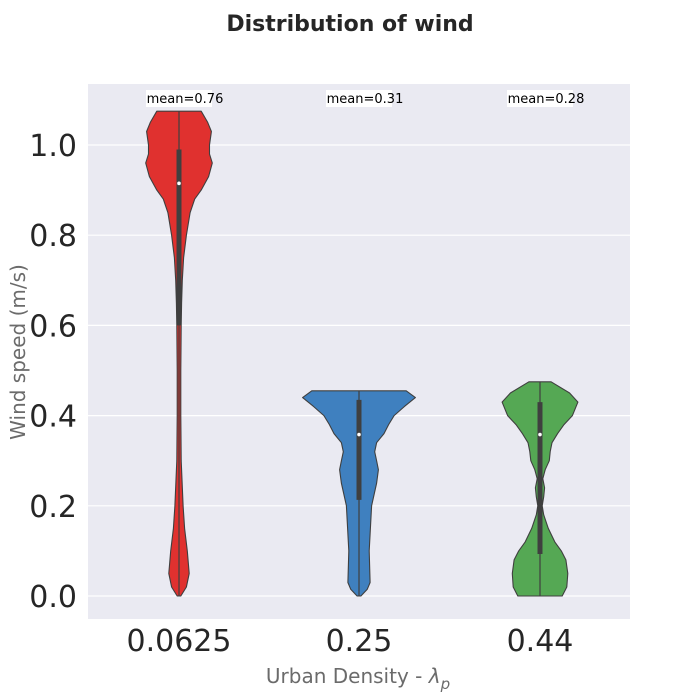 Image resolution: width=700 pixels, height=696 pixels. I want to click on y-tick-label: 0.6, so click(53, 326).